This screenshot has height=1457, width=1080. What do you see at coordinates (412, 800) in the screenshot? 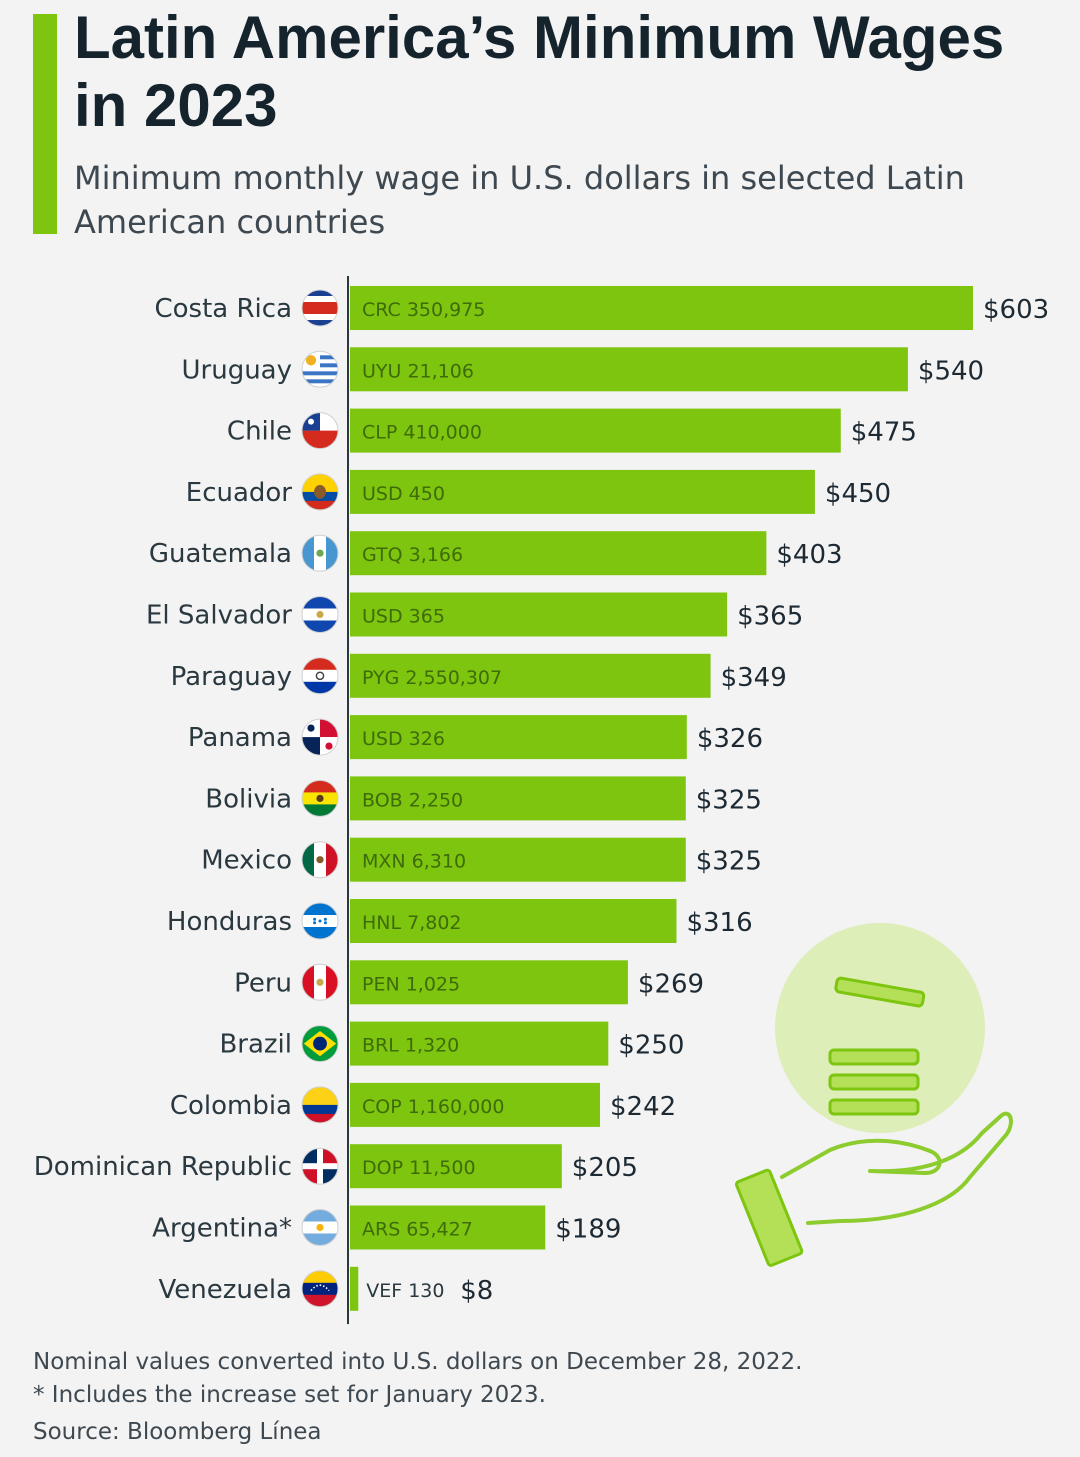
I see `local-currency-label: BOB 2,250` at bounding box center [412, 800].